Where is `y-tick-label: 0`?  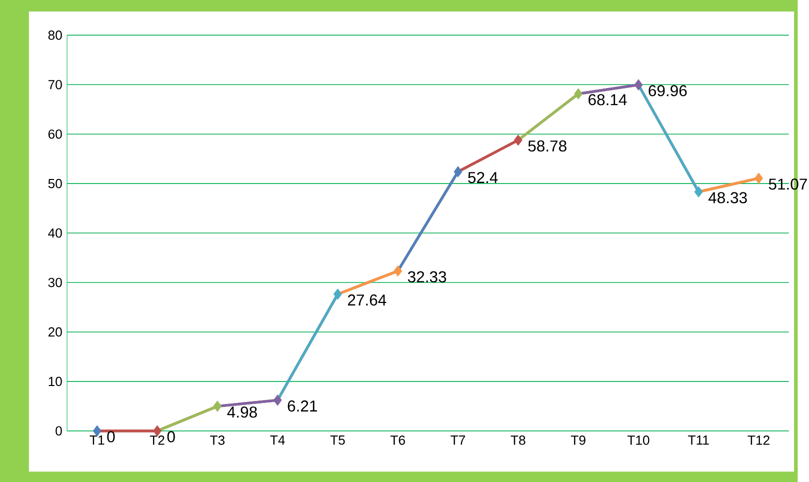
y-tick-label: 0 is located at coordinates (59, 431).